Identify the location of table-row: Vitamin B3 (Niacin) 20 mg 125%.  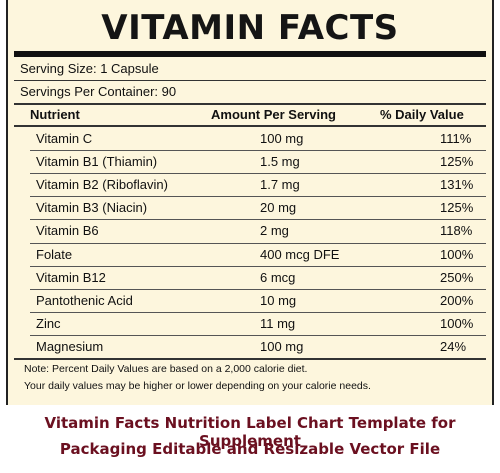
(258, 208).